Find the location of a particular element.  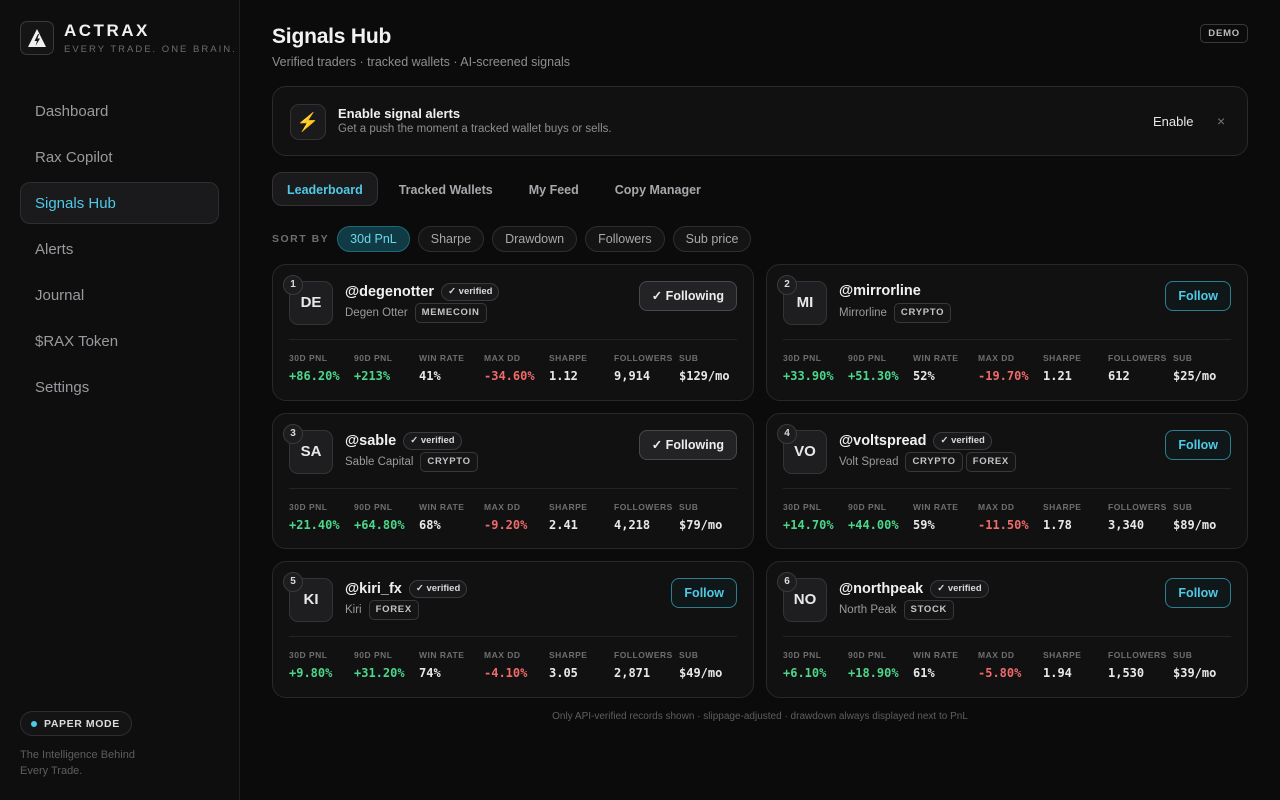

sidebar-item-dashboard: Dashboard is located at coordinates (72, 111).